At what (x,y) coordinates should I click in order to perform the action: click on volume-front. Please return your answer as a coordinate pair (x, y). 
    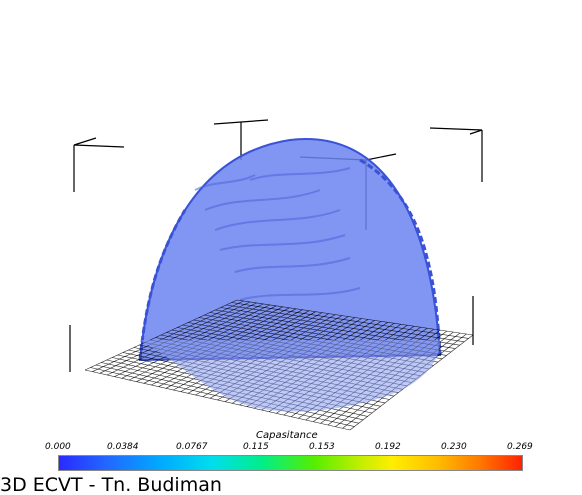
    Looking at the image, I should click on (290, 376).